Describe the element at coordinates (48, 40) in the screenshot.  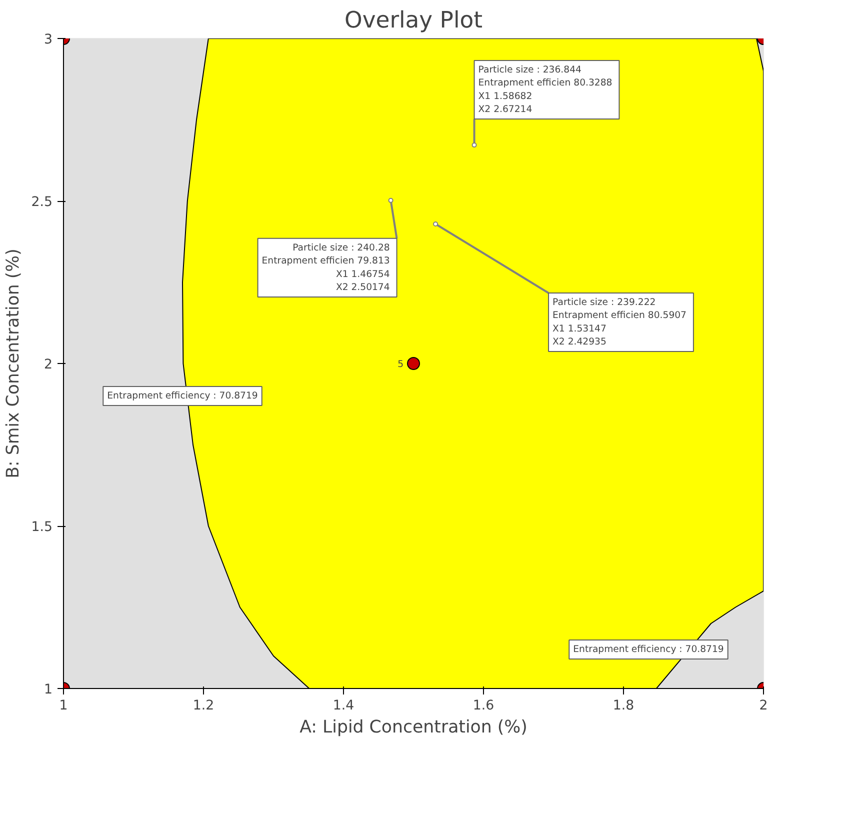
I see `y-tick-label: 3` at that location.